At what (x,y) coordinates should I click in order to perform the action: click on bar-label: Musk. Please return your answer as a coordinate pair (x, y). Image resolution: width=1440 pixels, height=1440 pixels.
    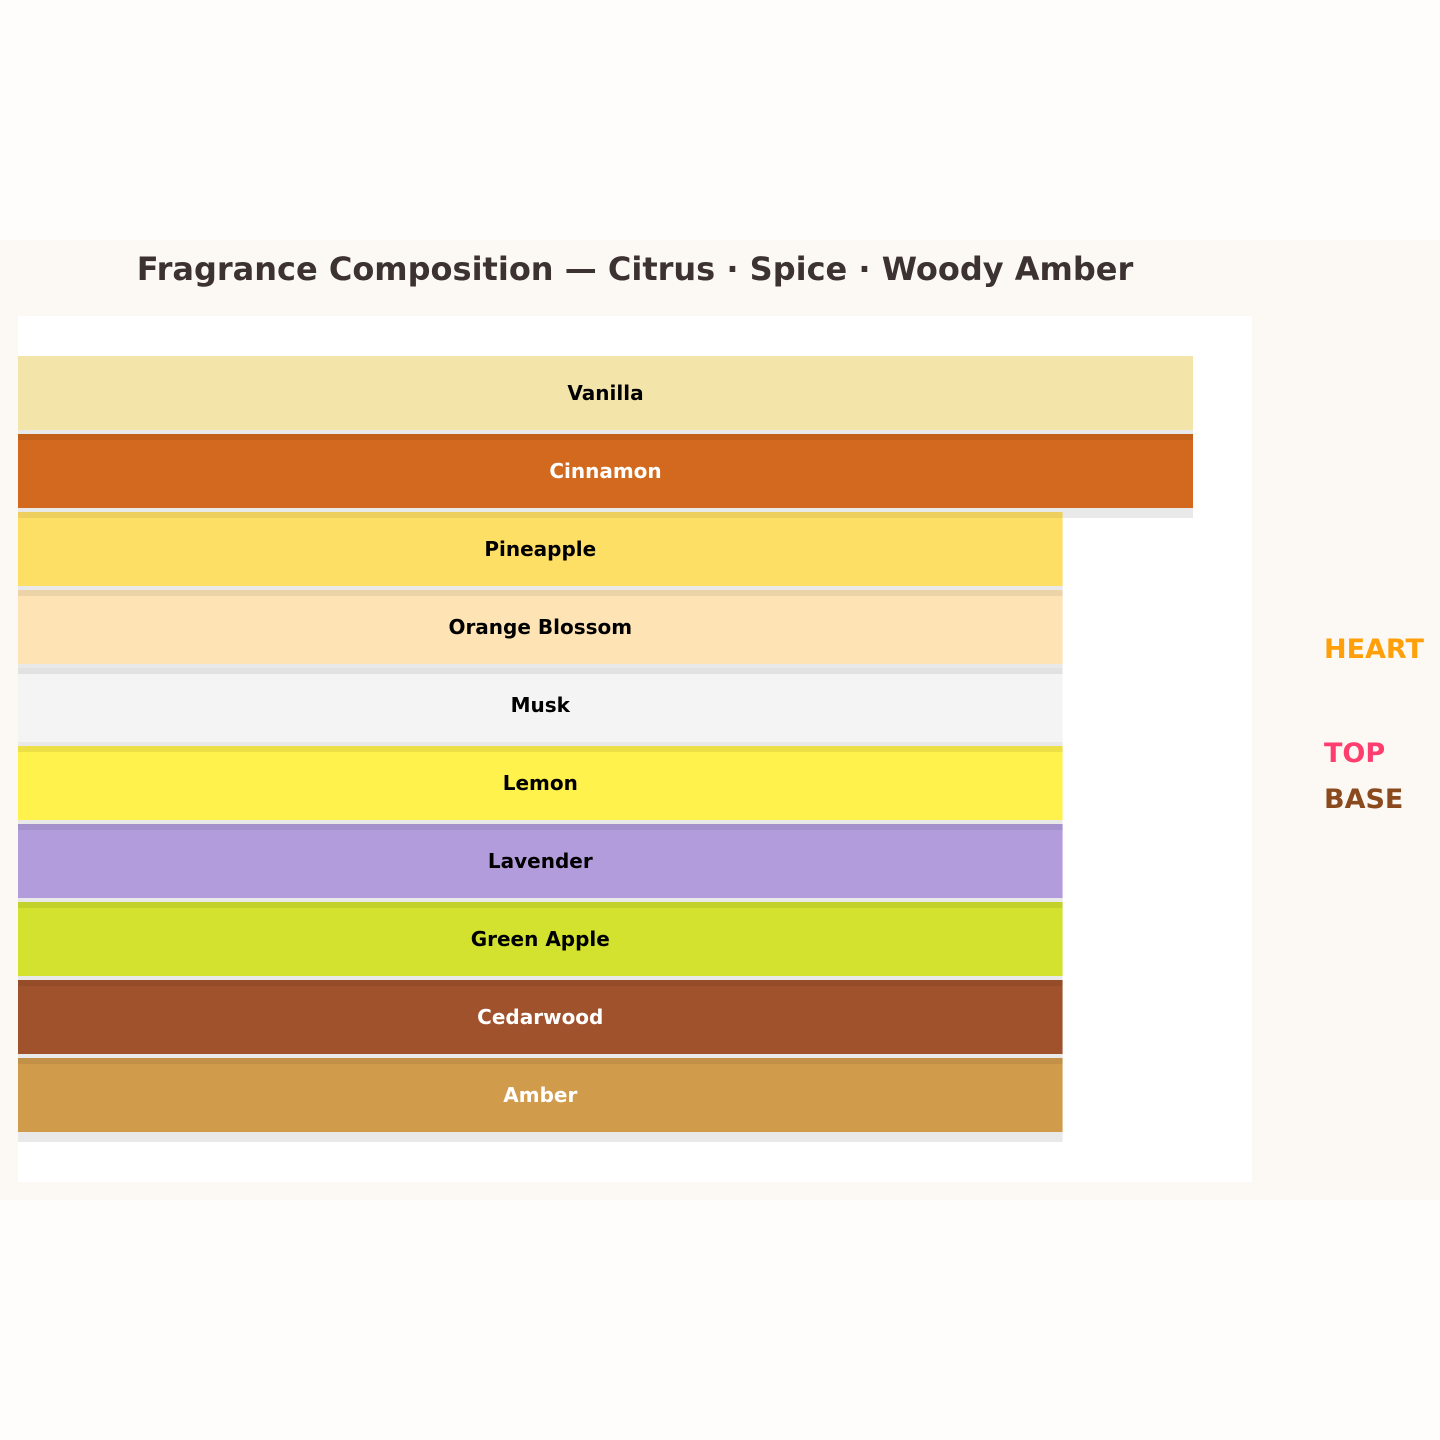
    Looking at the image, I should click on (541, 705).